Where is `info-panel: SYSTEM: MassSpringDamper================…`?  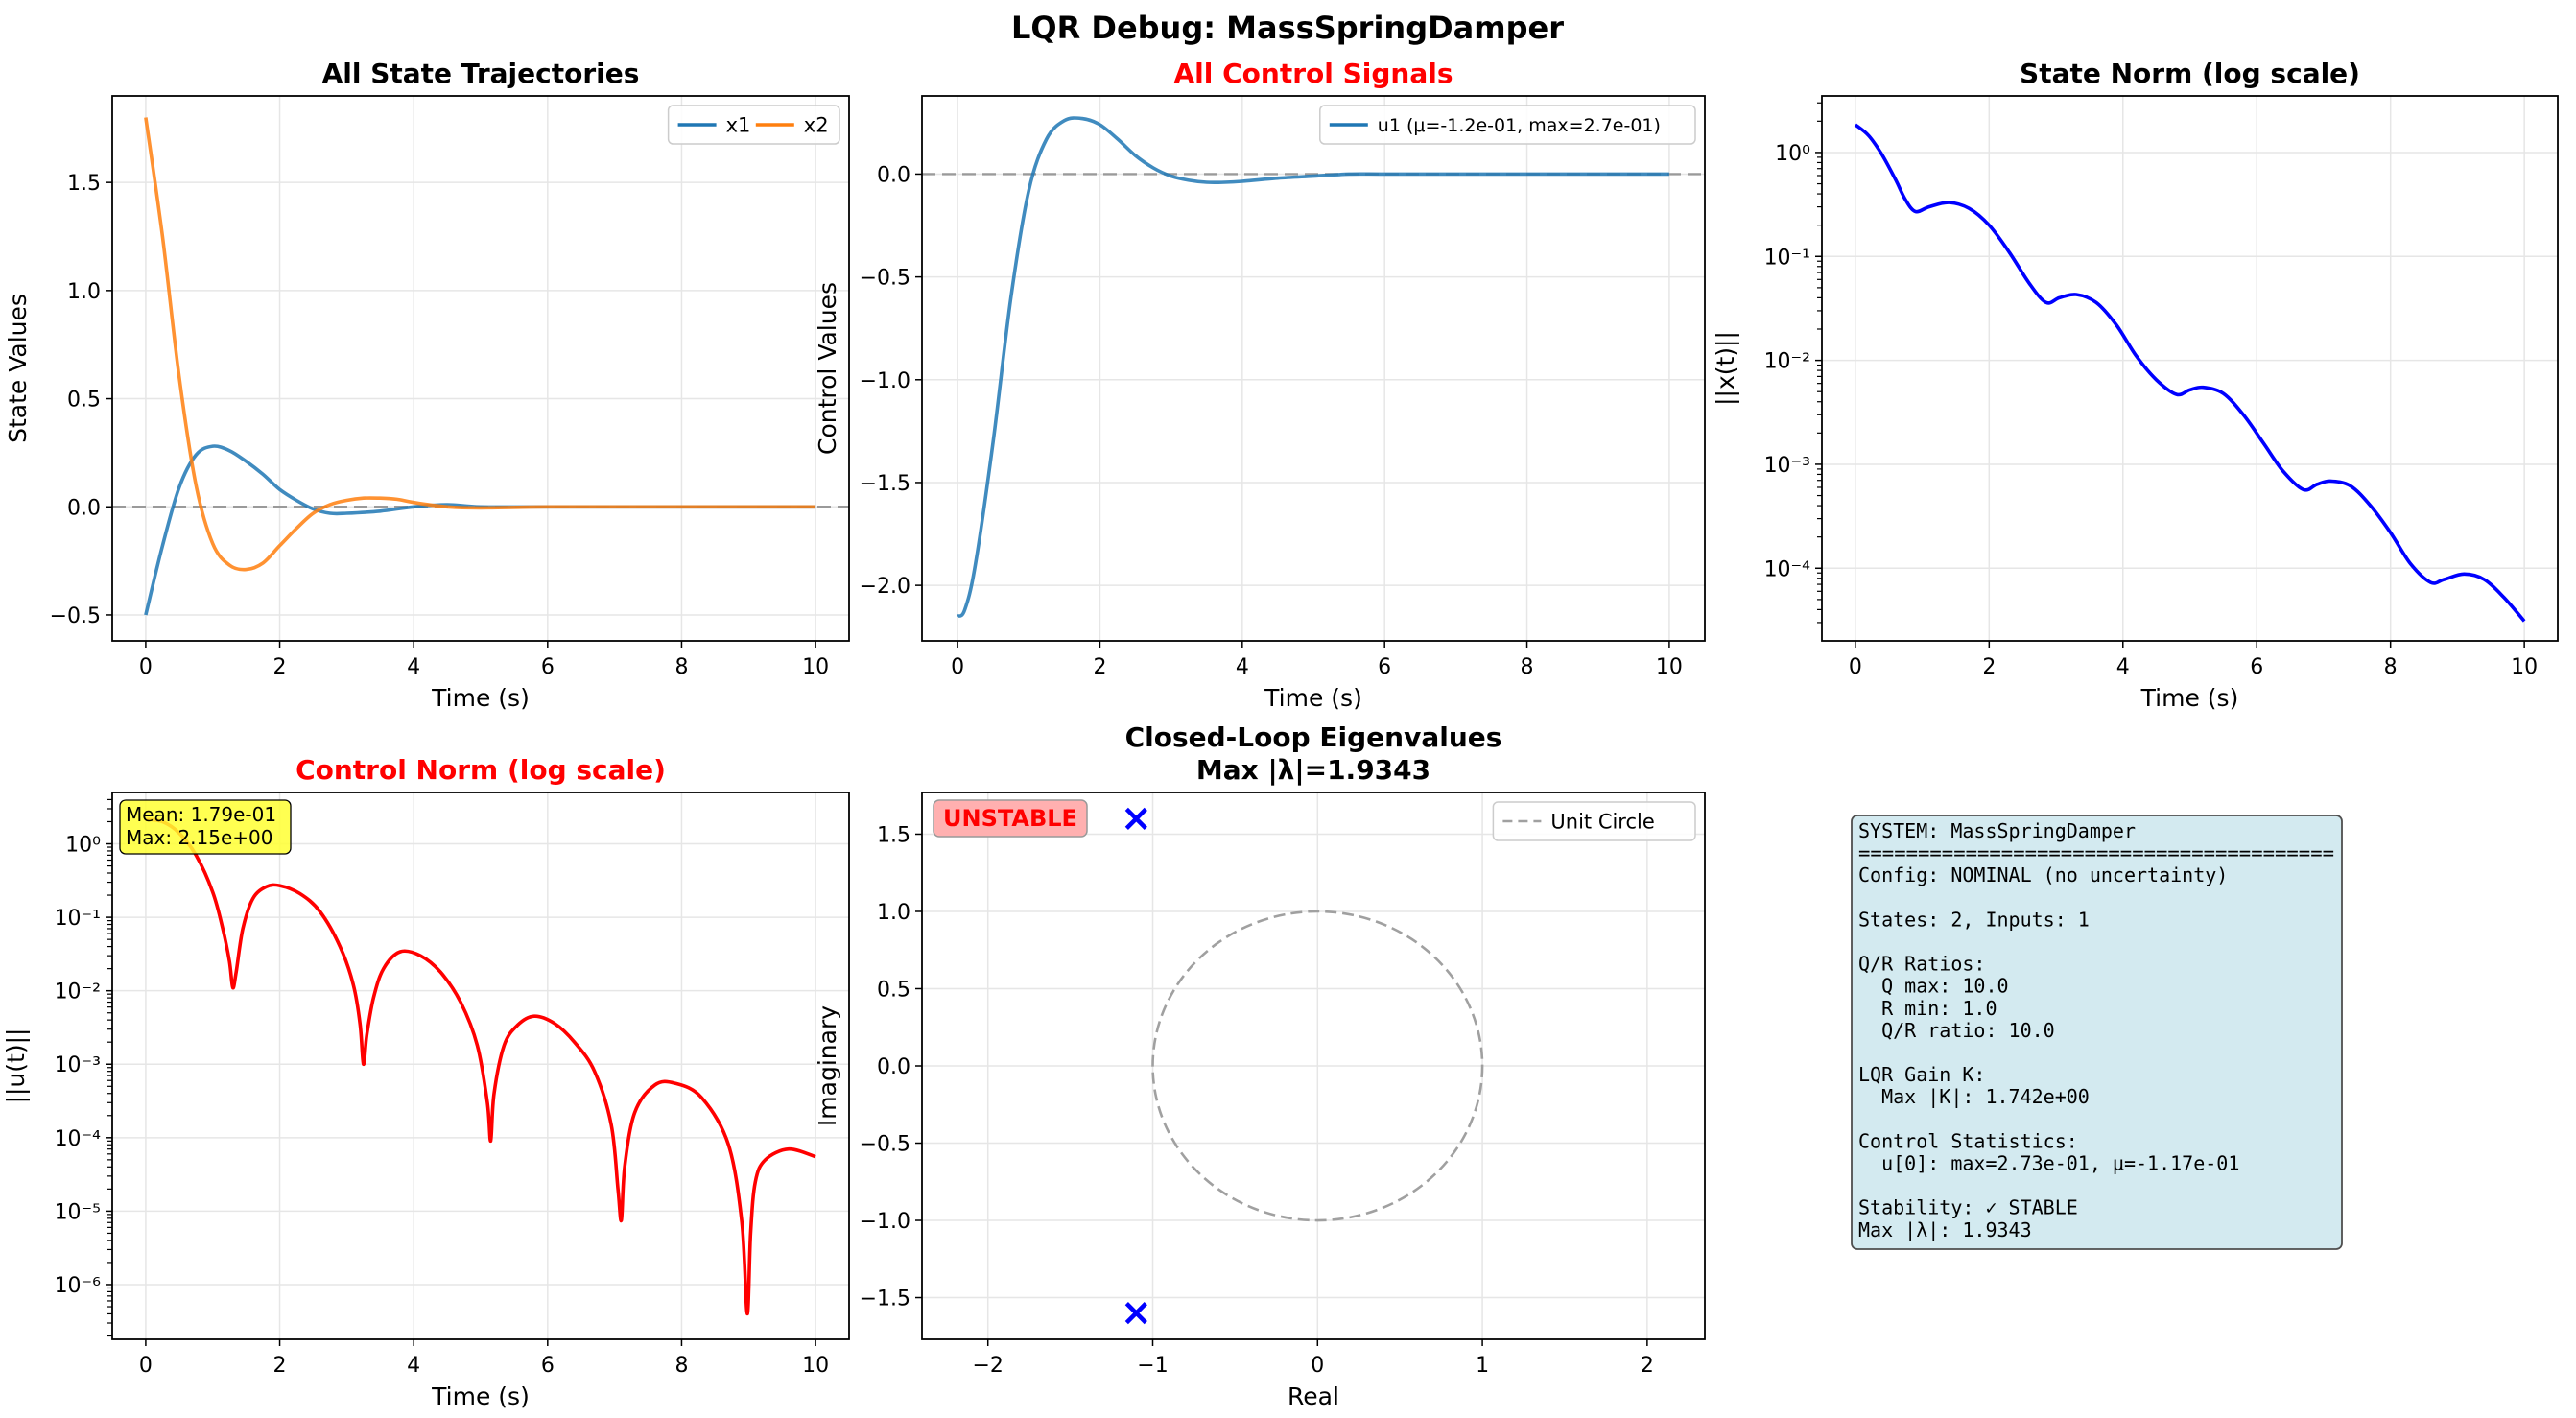 info-panel: SYSTEM: MassSpringDamper================… is located at coordinates (2097, 1032).